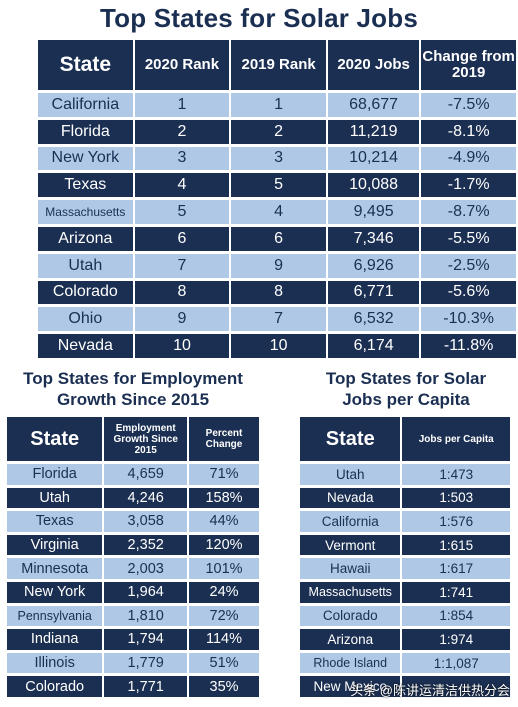 This screenshot has width=518, height=707. What do you see at coordinates (277, 212) in the screenshot?
I see `table-row: Massachusetts 5 4 9,495 -8.7%` at bounding box center [277, 212].